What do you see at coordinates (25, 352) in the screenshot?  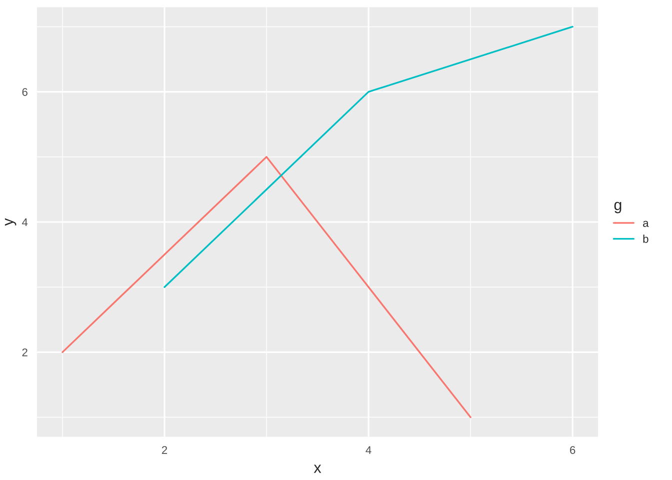 I see `y-tick-label: 2` at bounding box center [25, 352].